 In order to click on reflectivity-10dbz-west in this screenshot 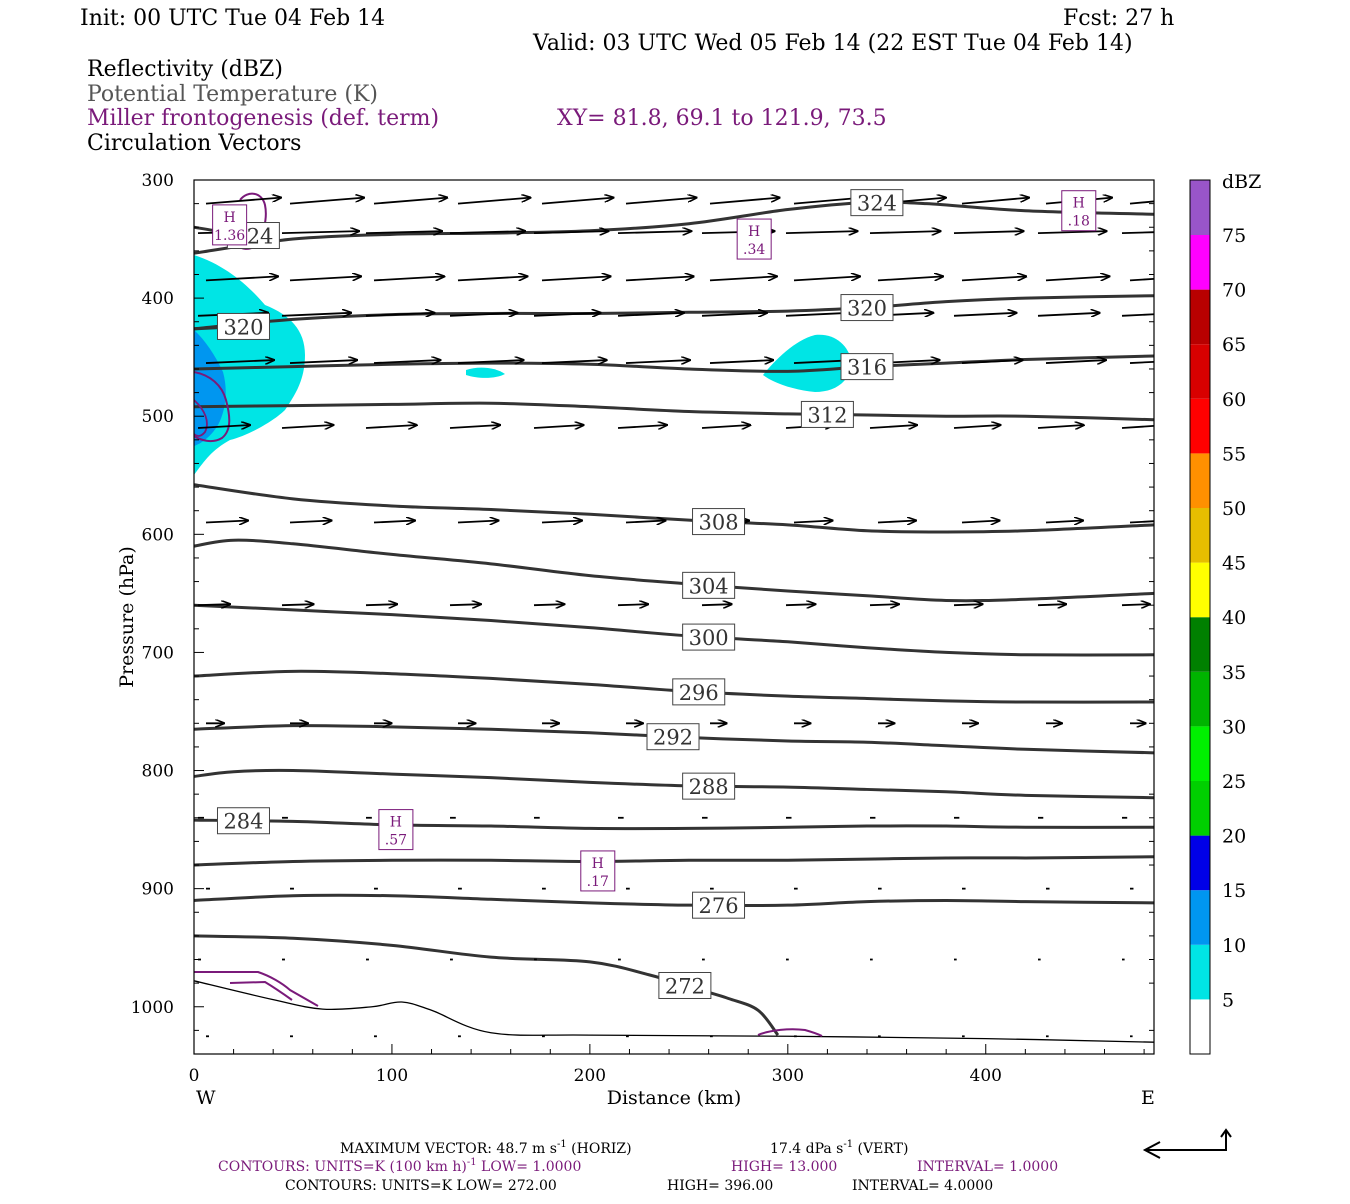, I will do `click(210, 388)`.